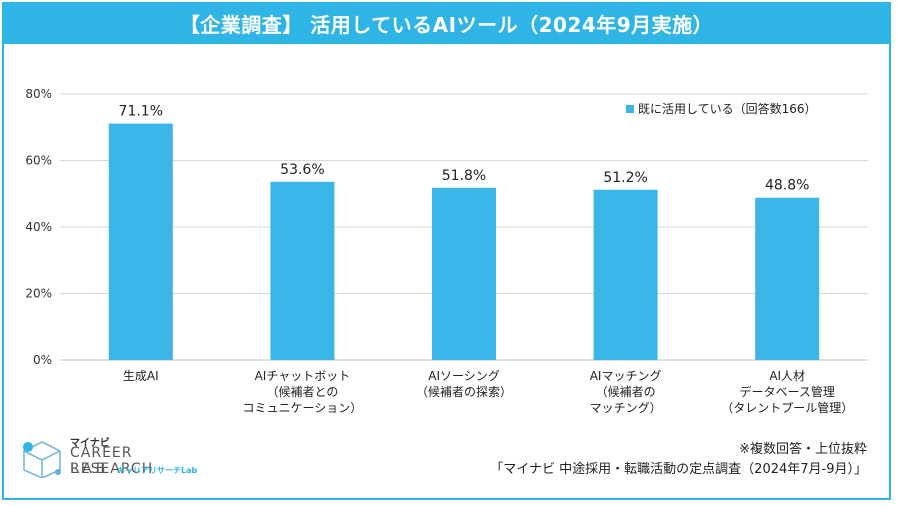 The image size is (897, 506). Describe the element at coordinates (464, 392) in the screenshot. I see `x-tick-label-line: （候補者の探索）` at that location.